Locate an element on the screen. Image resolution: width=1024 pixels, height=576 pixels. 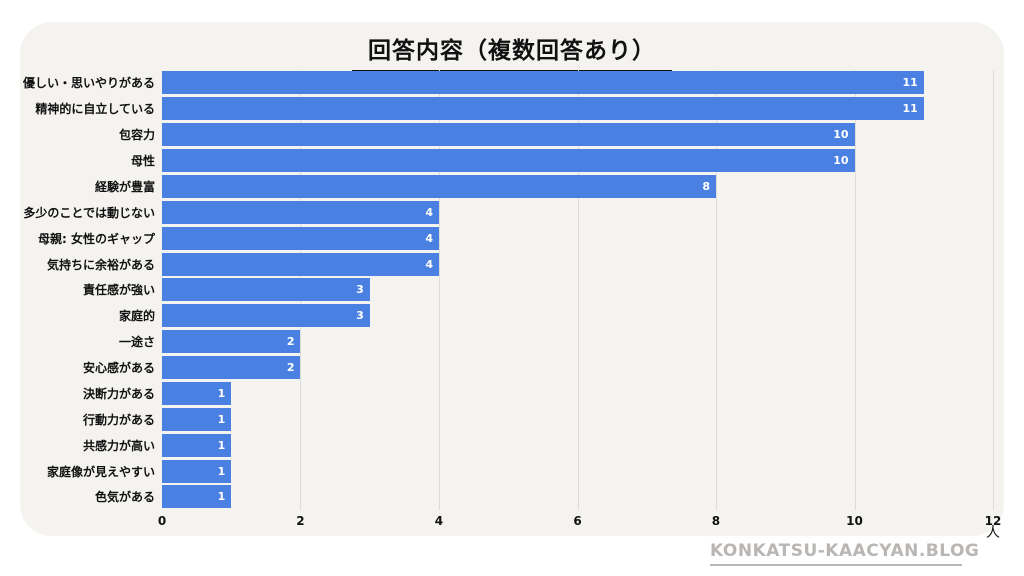
bar-row: 家庭像が見えやすい 1 is located at coordinates (506, 471).